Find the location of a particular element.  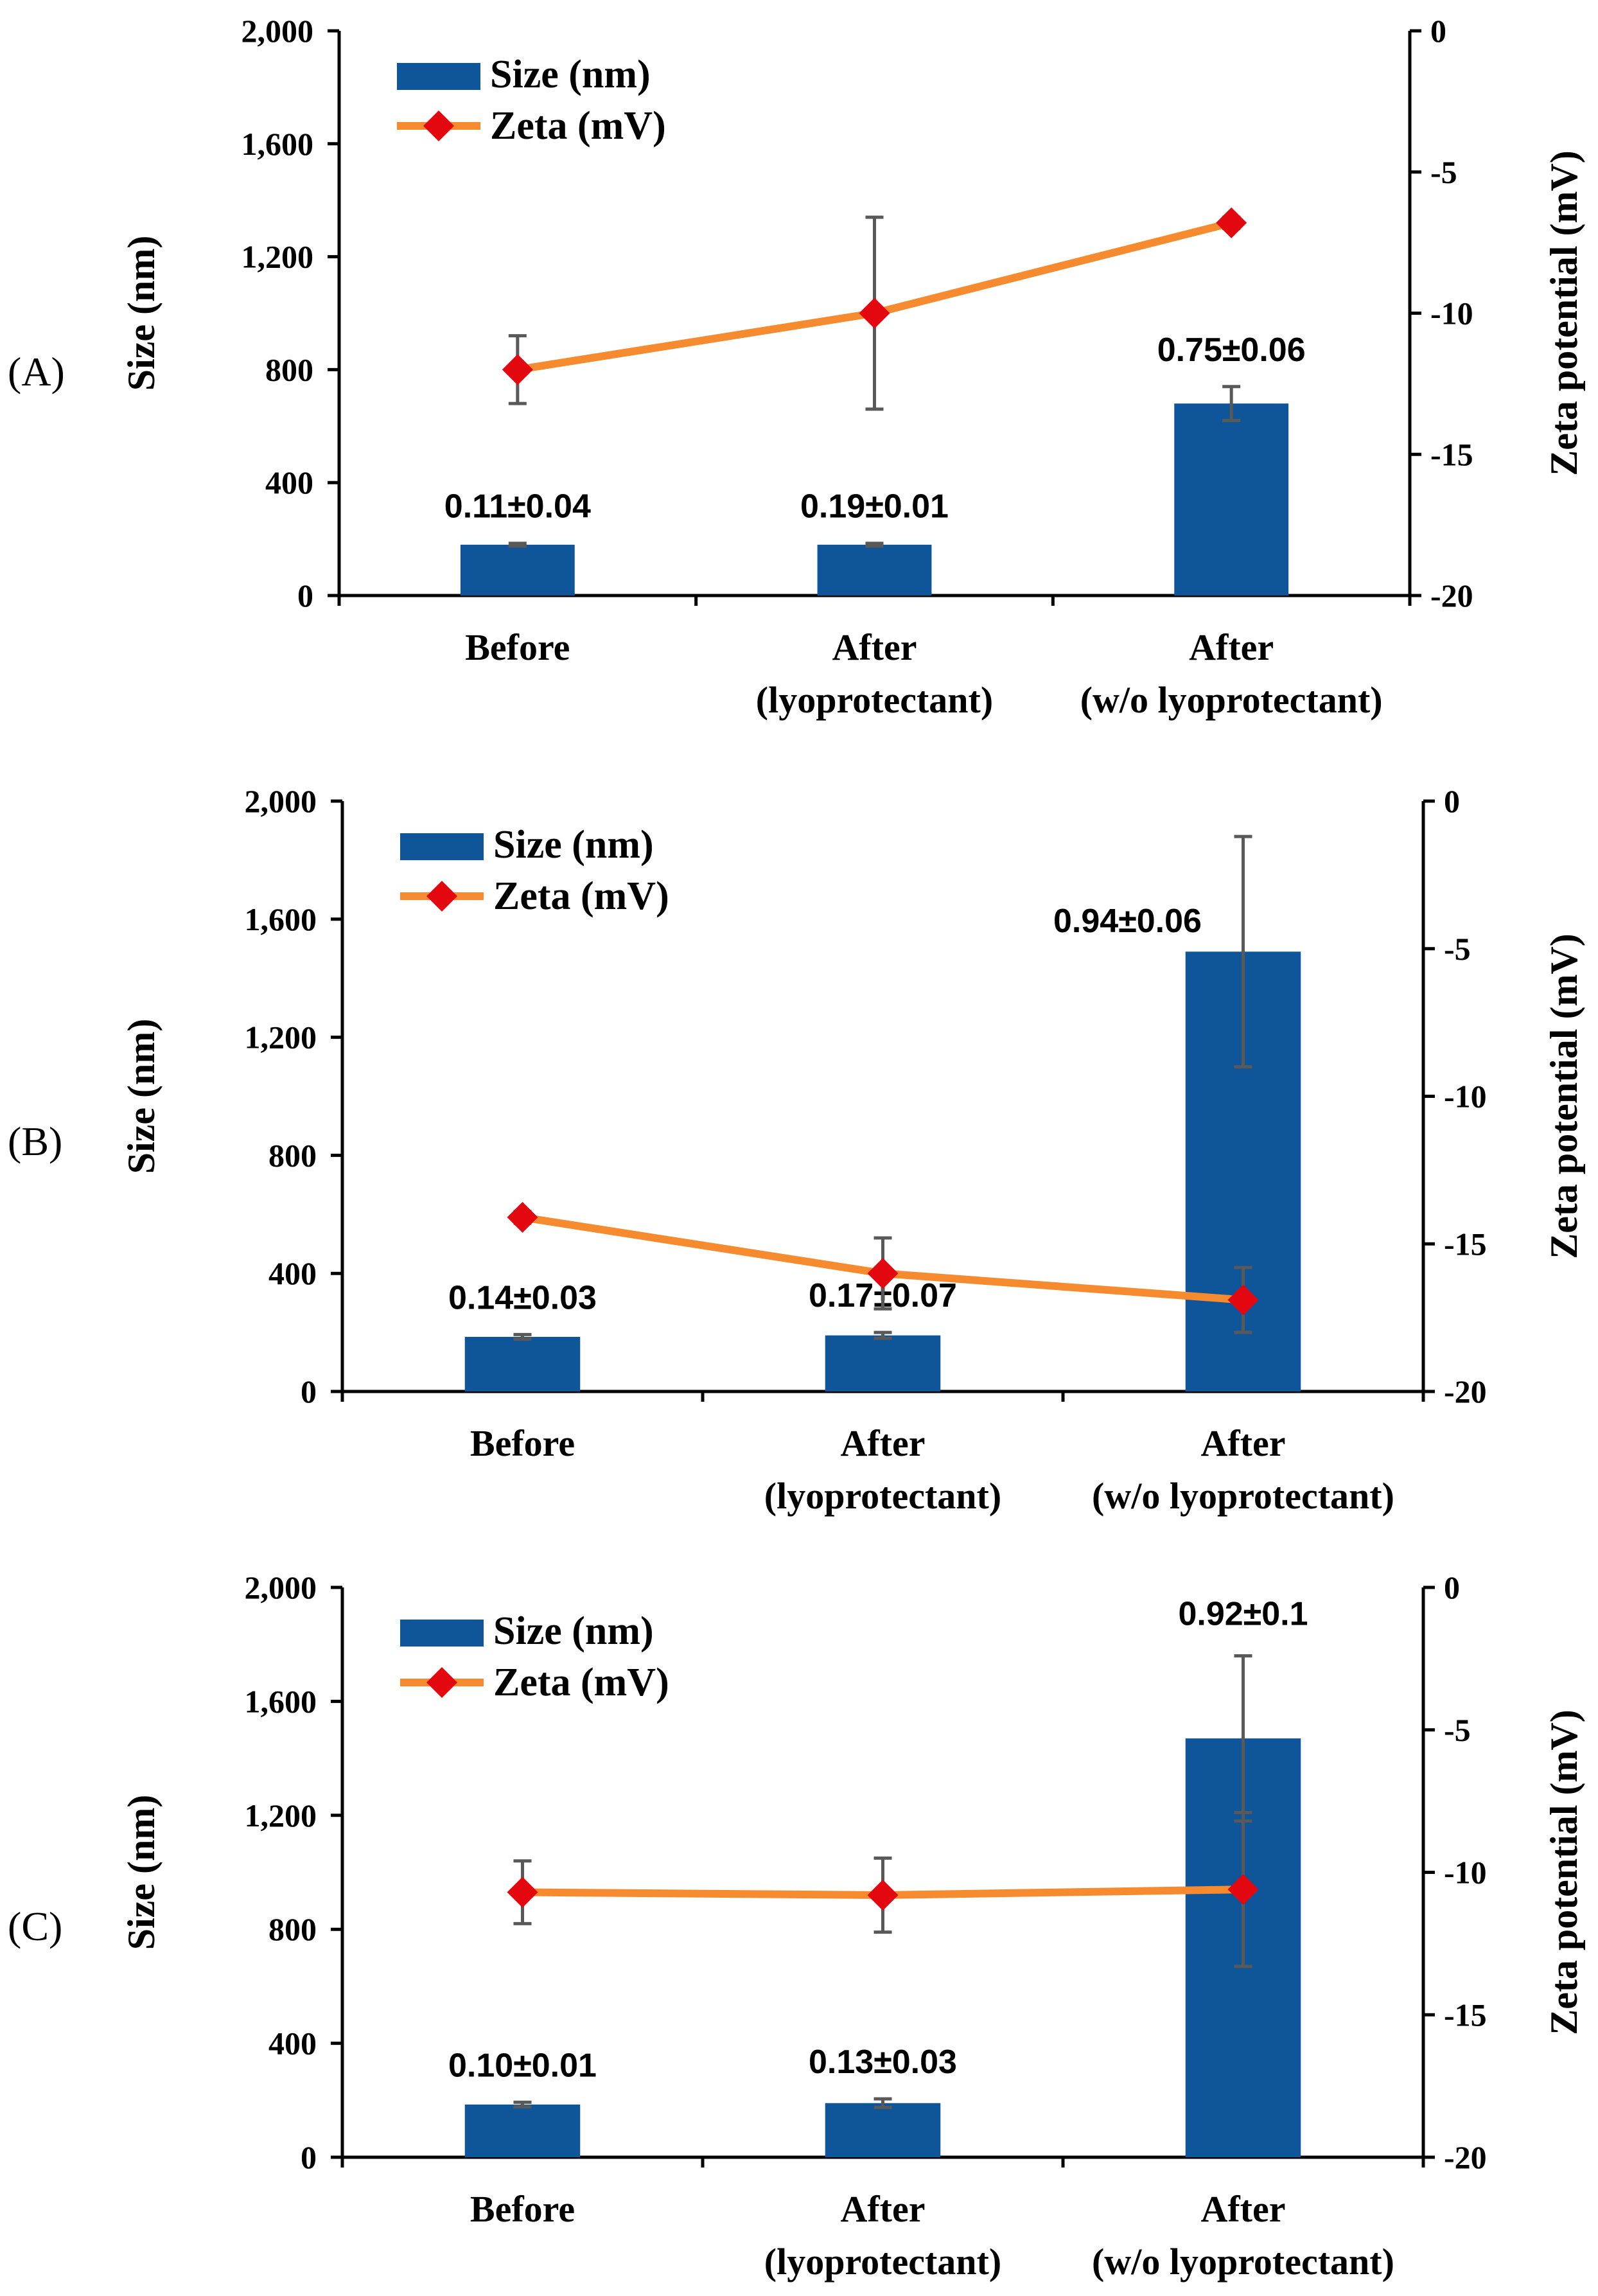

pdi-annotation: 0.94±0.06 is located at coordinates (1127, 921).